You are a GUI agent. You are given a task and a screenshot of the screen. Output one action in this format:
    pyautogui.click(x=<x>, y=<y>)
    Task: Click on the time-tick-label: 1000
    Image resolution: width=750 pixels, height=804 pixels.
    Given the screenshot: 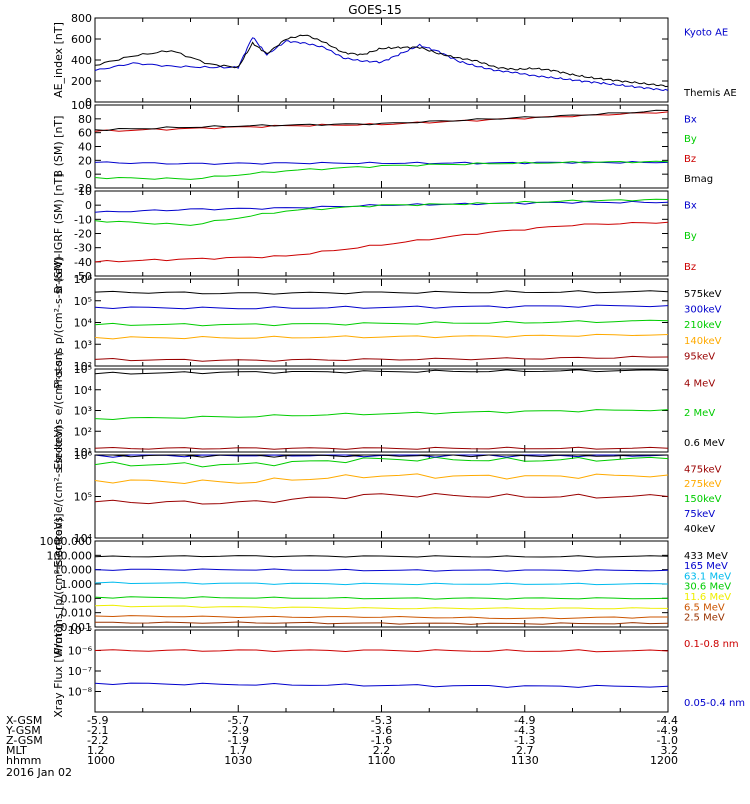 What is the action you would take?
    pyautogui.click(x=101, y=760)
    